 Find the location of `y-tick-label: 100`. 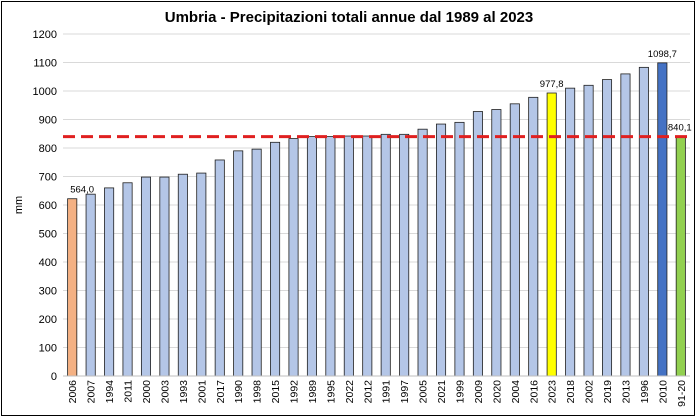

y-tick-label: 100 is located at coordinates (48, 349).